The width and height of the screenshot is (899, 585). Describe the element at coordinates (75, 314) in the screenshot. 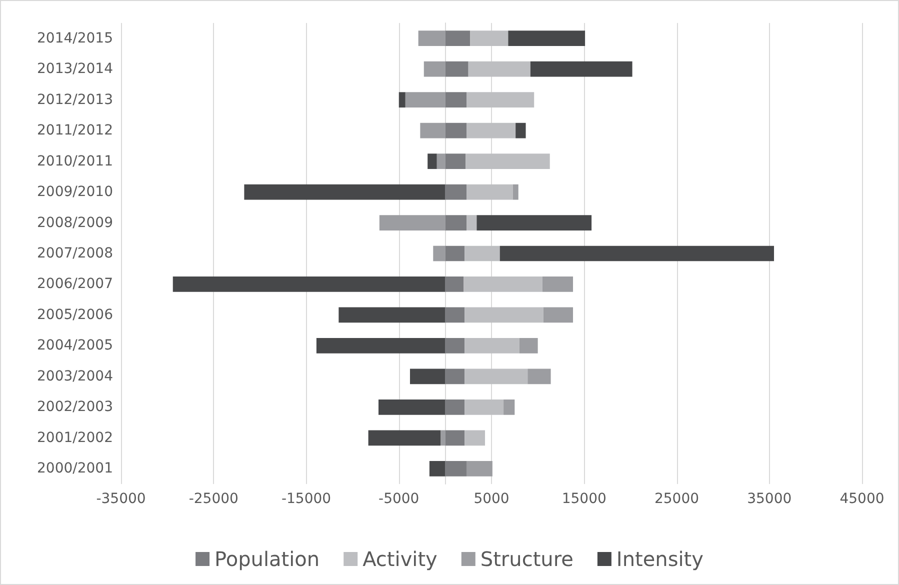

I see `y-tick-label: 2005/2006` at that location.